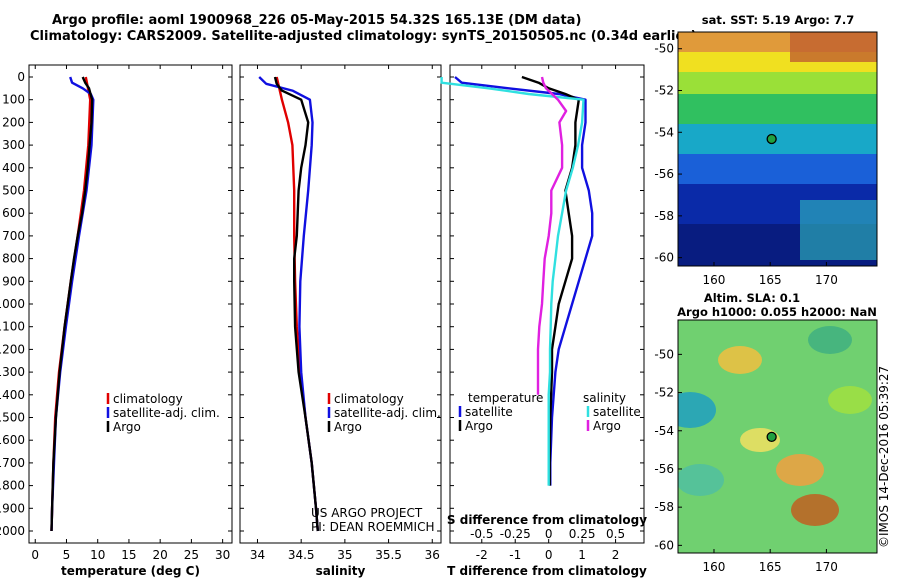  I want to click on diff-legend-temp-argo: Argo, so click(479, 426).